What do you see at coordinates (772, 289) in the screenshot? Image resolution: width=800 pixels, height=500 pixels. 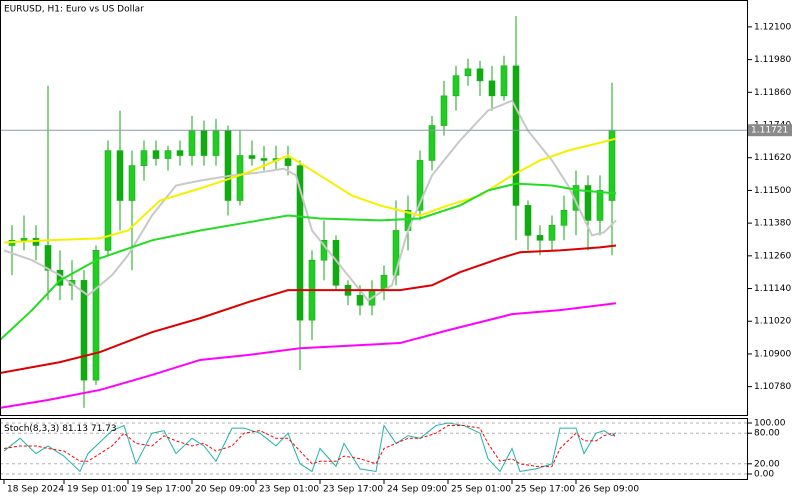 I see `y-tick-label: 1.11140` at bounding box center [772, 289].